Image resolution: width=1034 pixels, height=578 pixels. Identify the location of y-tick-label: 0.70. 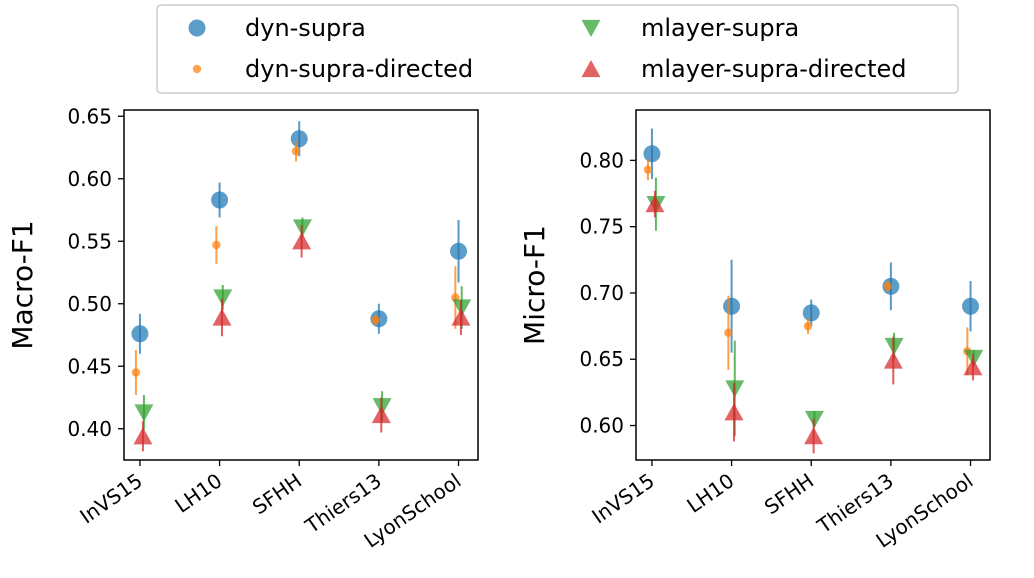
(601, 293).